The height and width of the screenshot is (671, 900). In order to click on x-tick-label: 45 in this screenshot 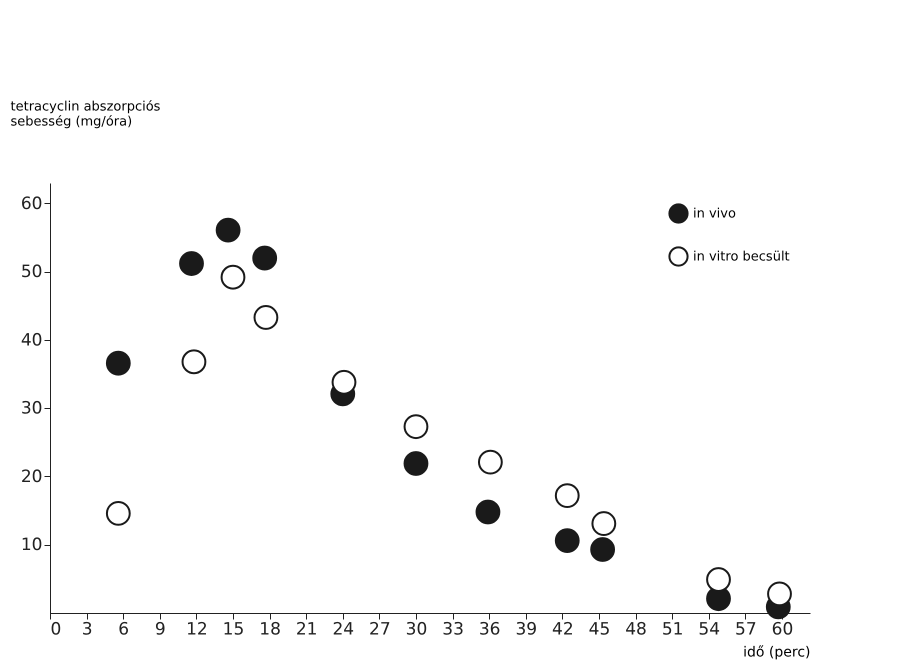, I will do `click(599, 630)`.